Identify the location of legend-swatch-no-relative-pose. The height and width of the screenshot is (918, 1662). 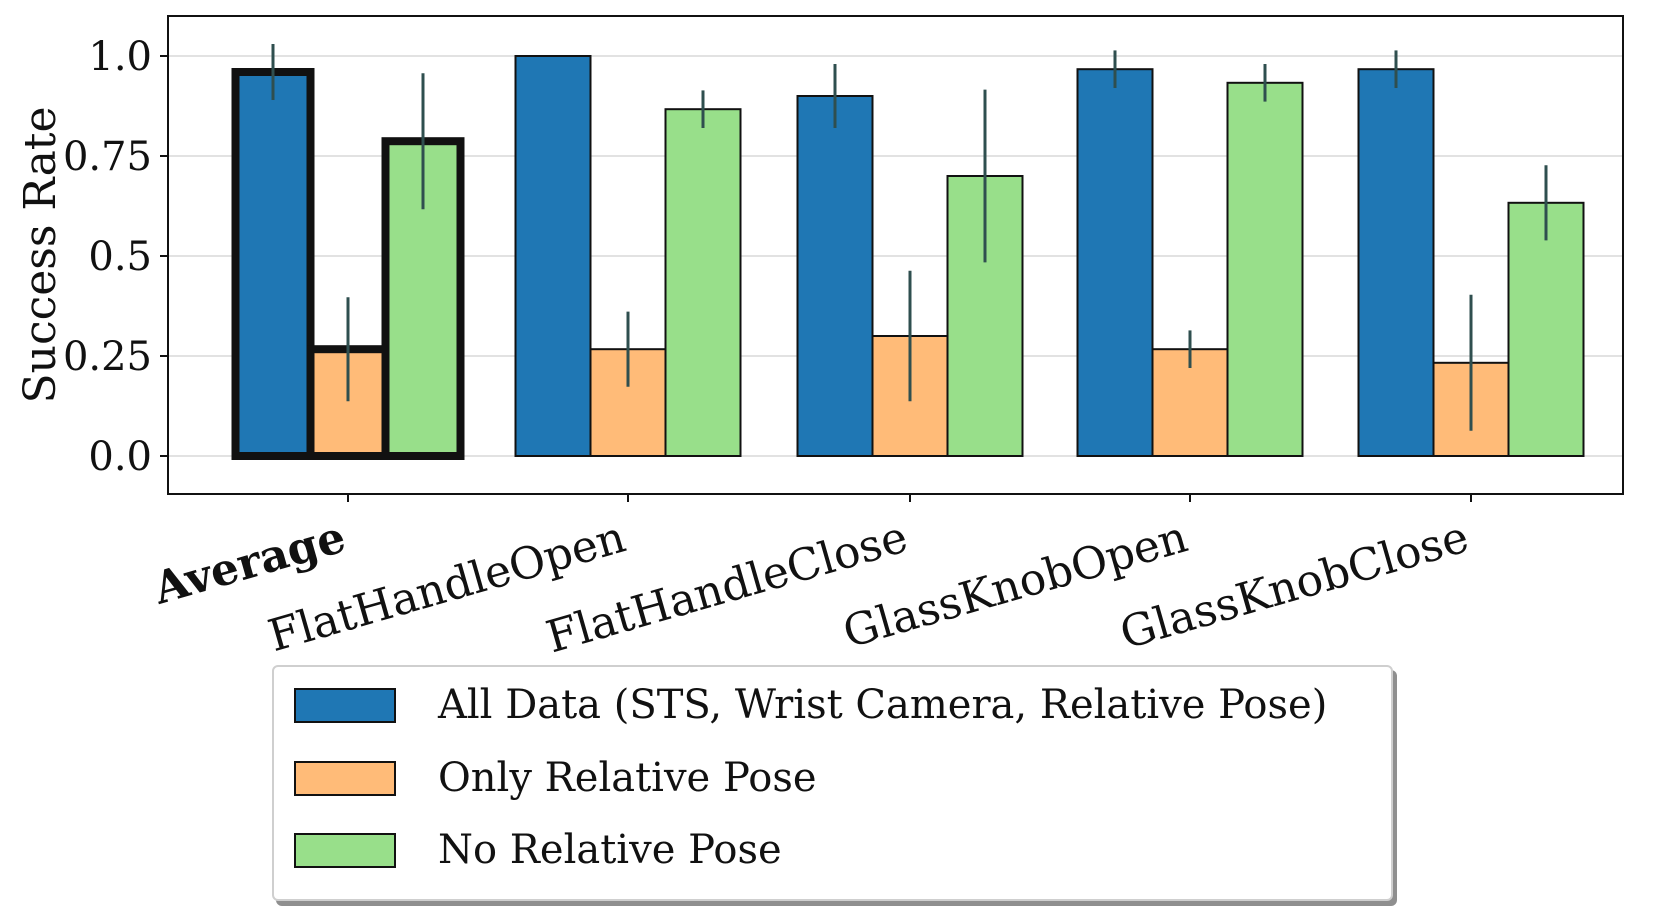
(345, 850).